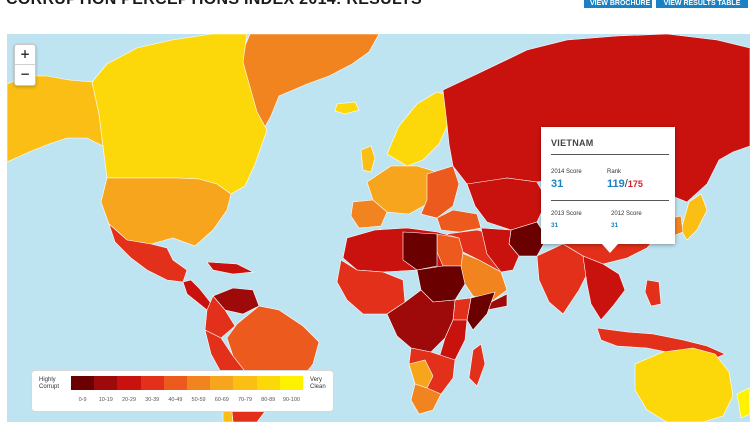 Image resolution: width=750 pixels, height=422 pixels. What do you see at coordinates (684, 384) in the screenshot?
I see `country-australia` at bounding box center [684, 384].